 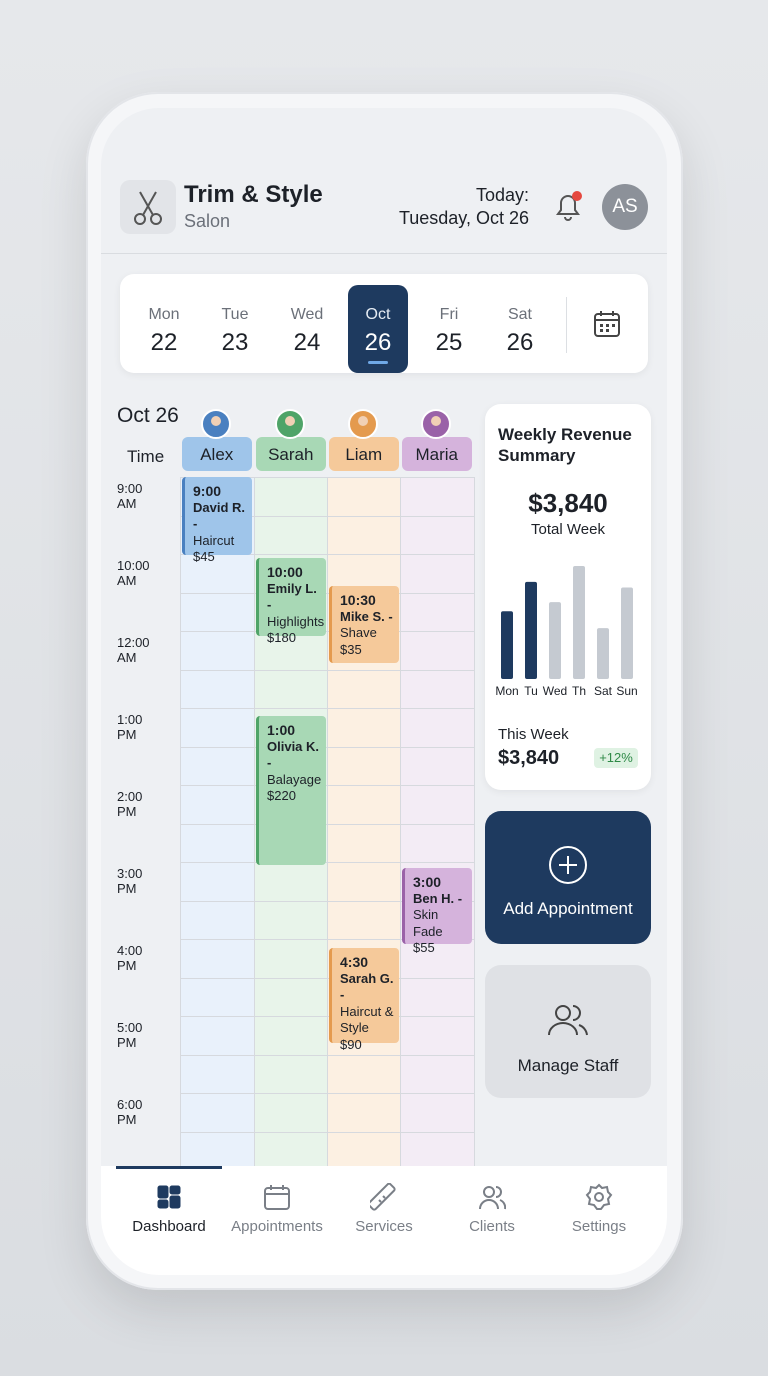 What do you see at coordinates (520, 342) in the screenshot?
I see `day-number: 26` at bounding box center [520, 342].